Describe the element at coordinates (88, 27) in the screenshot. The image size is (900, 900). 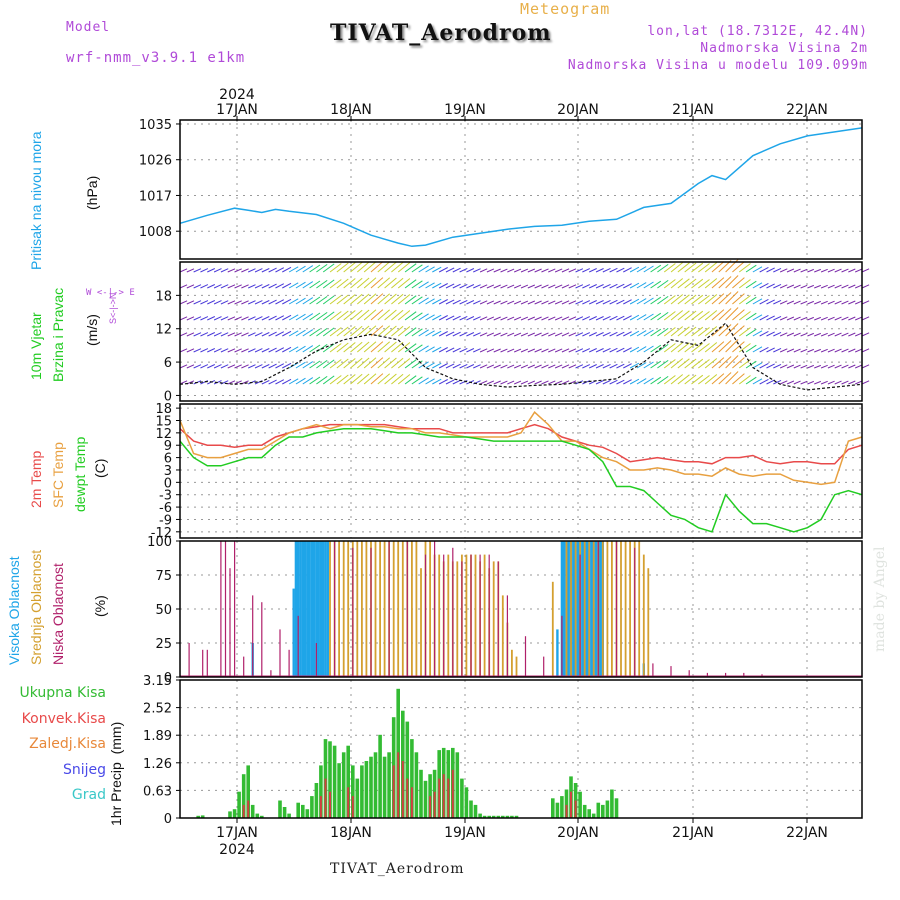
I see `model-label: Model` at that location.